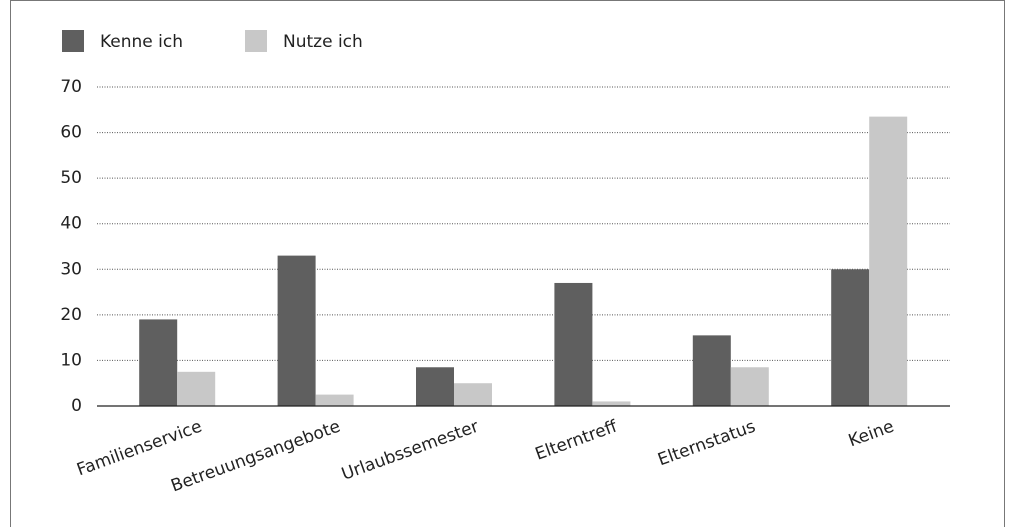 This screenshot has width=1016, height=527. What do you see at coordinates (71, 178) in the screenshot?
I see `y-tick-label: 50` at bounding box center [71, 178].